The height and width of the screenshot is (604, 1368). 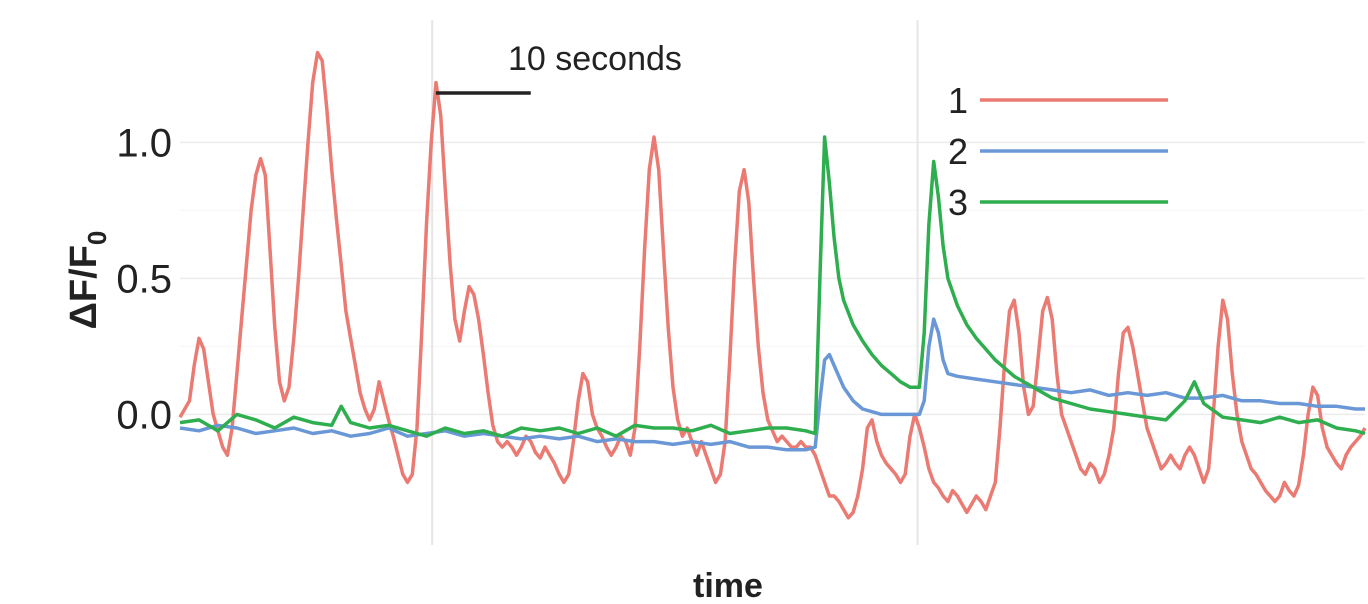 I want to click on y-tick-label-1: 0.5, so click(x=144, y=279).